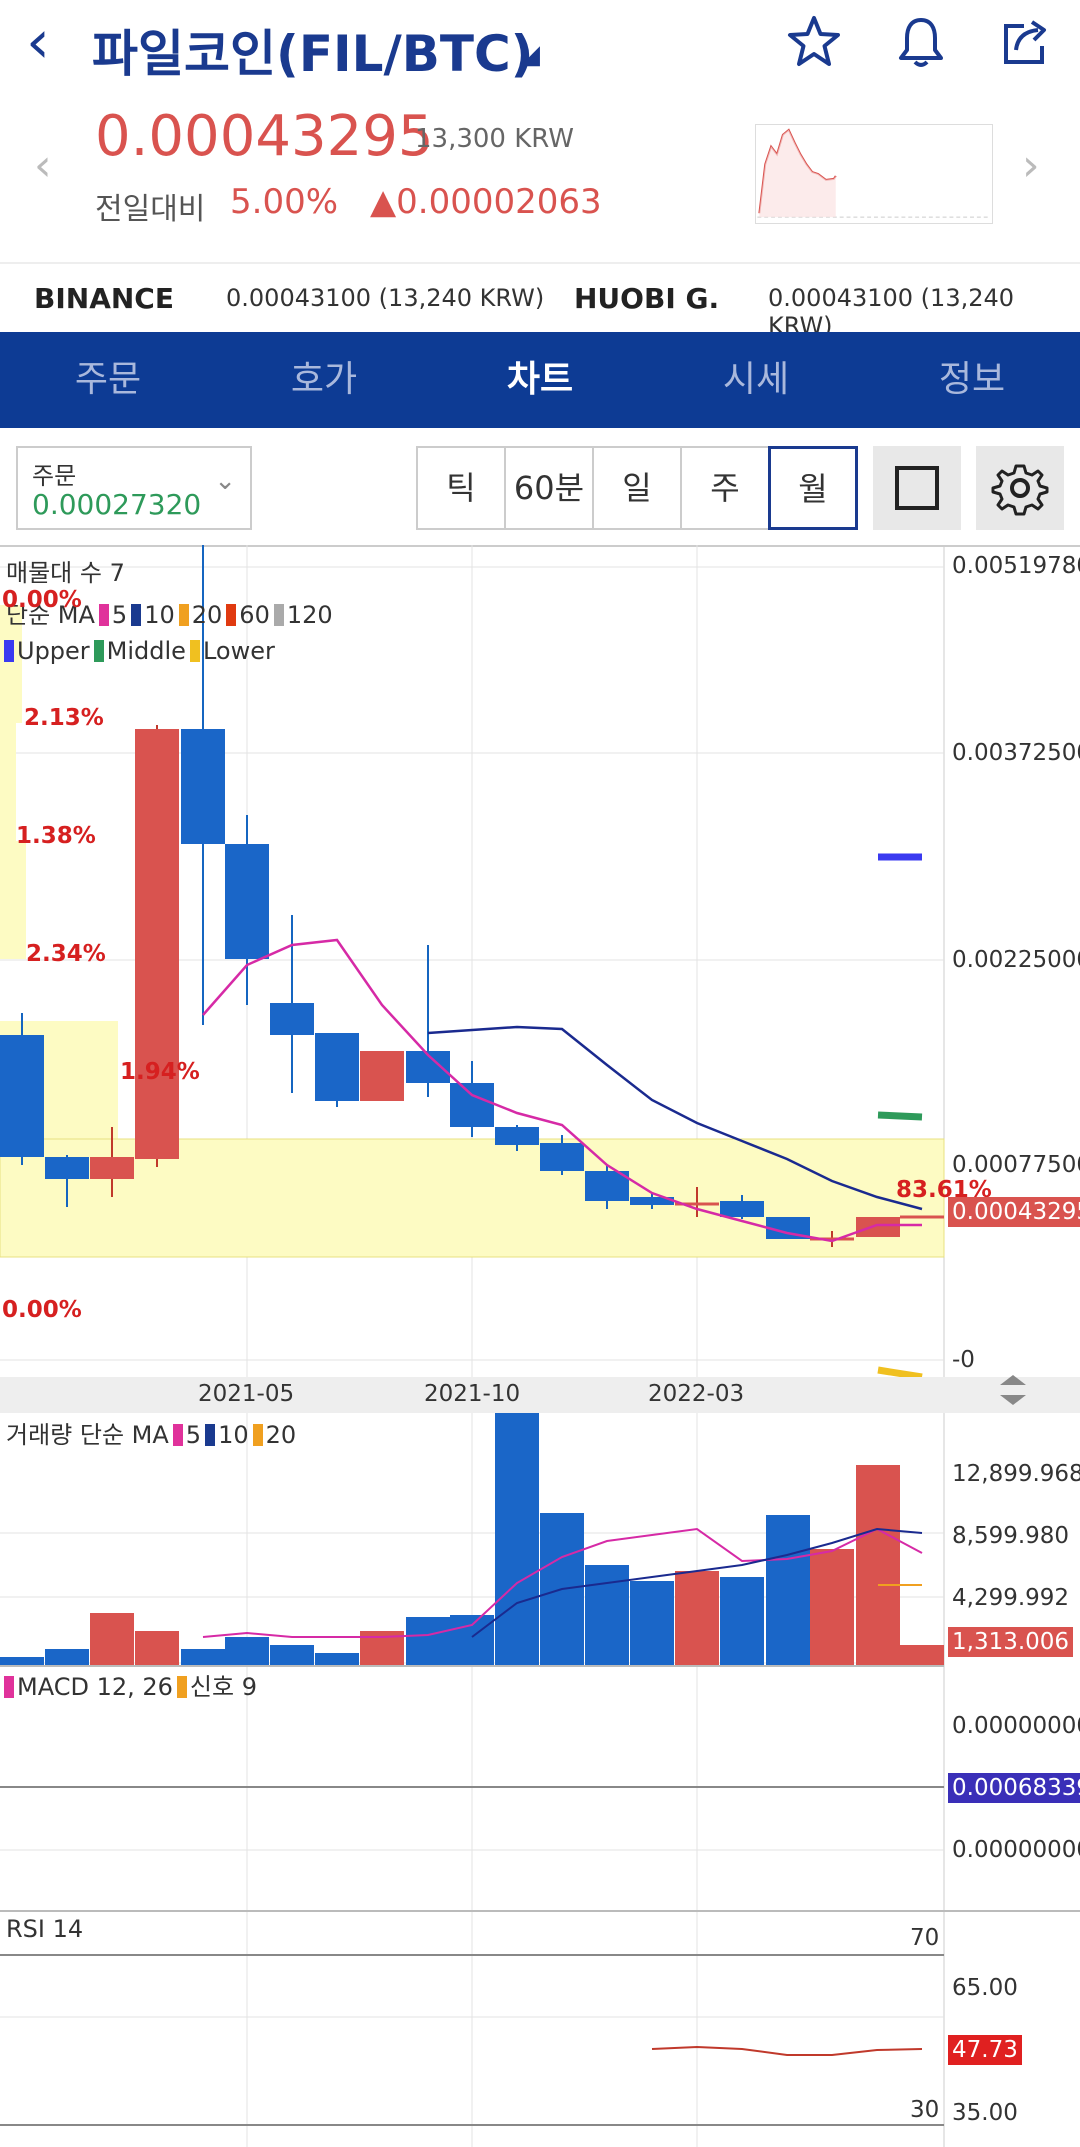 This screenshot has width=1080, height=2147. What do you see at coordinates (787, 2050) in the screenshot?
I see `rsi-line` at bounding box center [787, 2050].